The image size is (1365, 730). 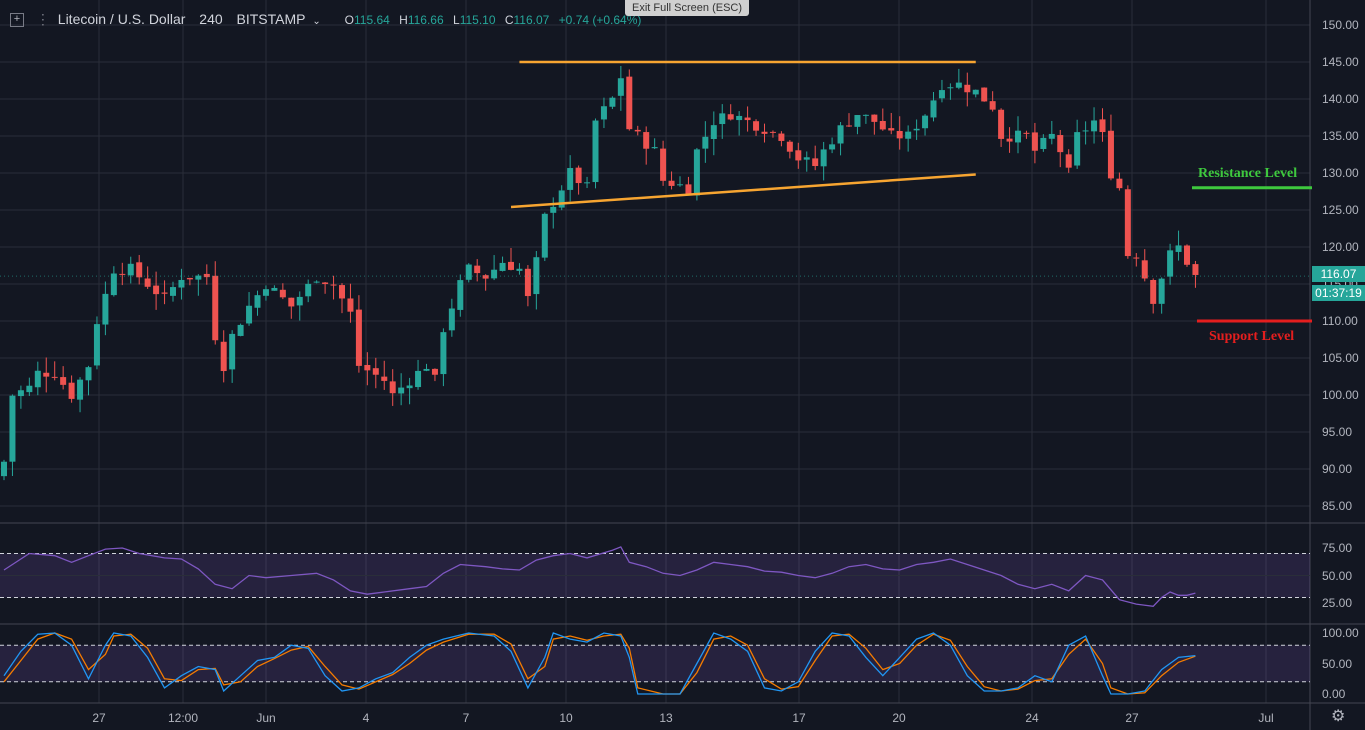 What do you see at coordinates (687, 8) in the screenshot?
I see `exit-fullscreen-button: Exit Full Screen (ESC)` at bounding box center [687, 8].